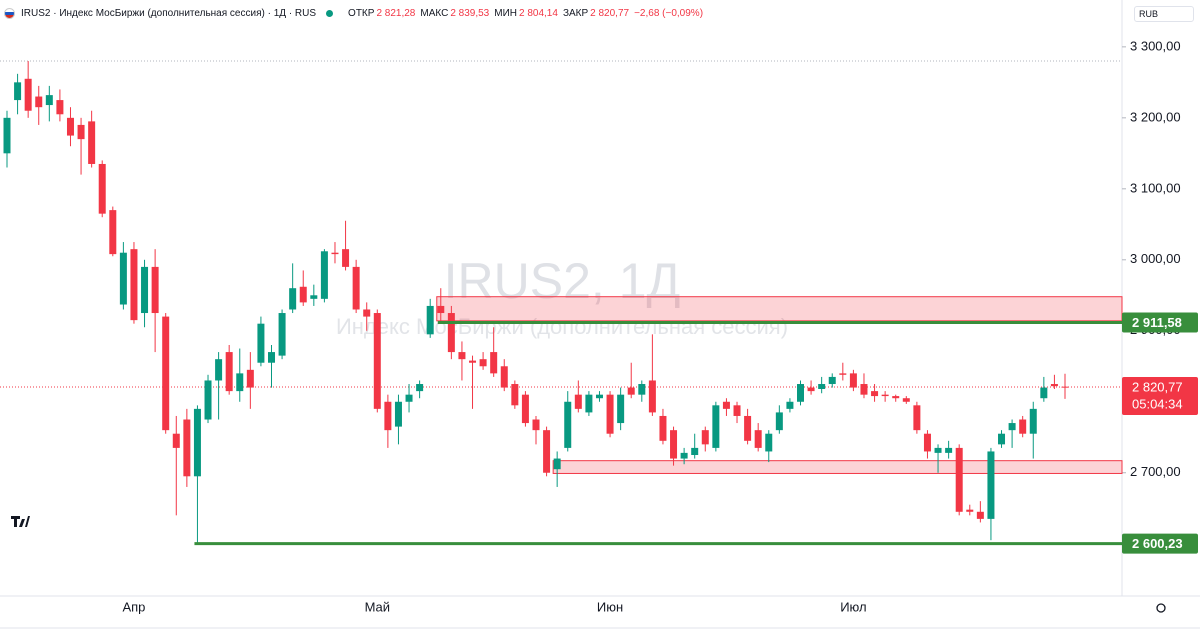 The image size is (1200, 634). I want to click on countdown-label: 05:04:34, so click(1157, 403).